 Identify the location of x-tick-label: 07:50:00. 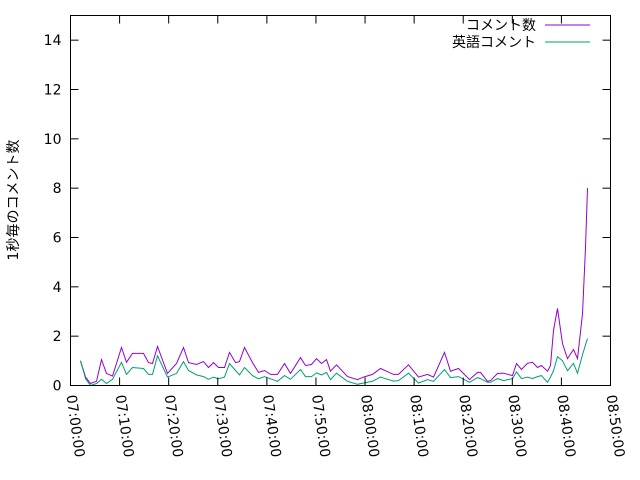
(320, 426).